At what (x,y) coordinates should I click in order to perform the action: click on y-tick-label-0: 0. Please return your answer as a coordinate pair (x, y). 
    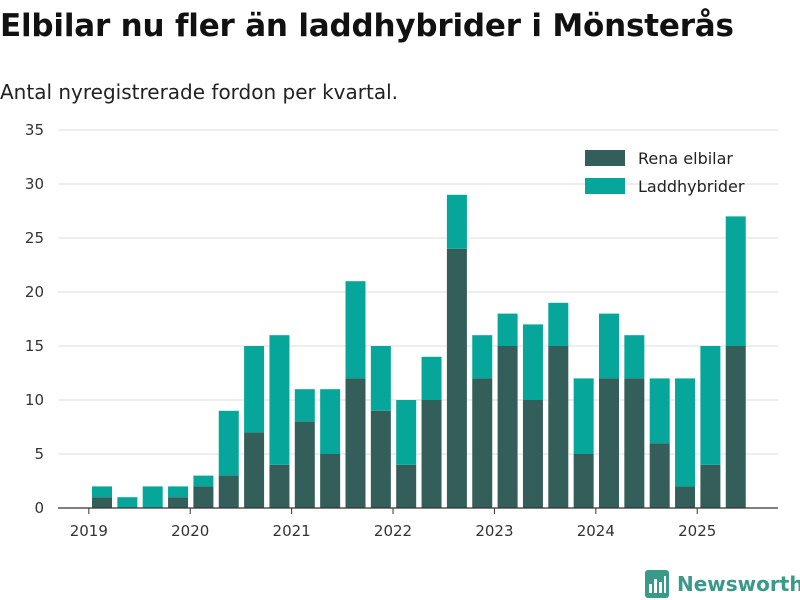
    Looking at the image, I should click on (39, 508).